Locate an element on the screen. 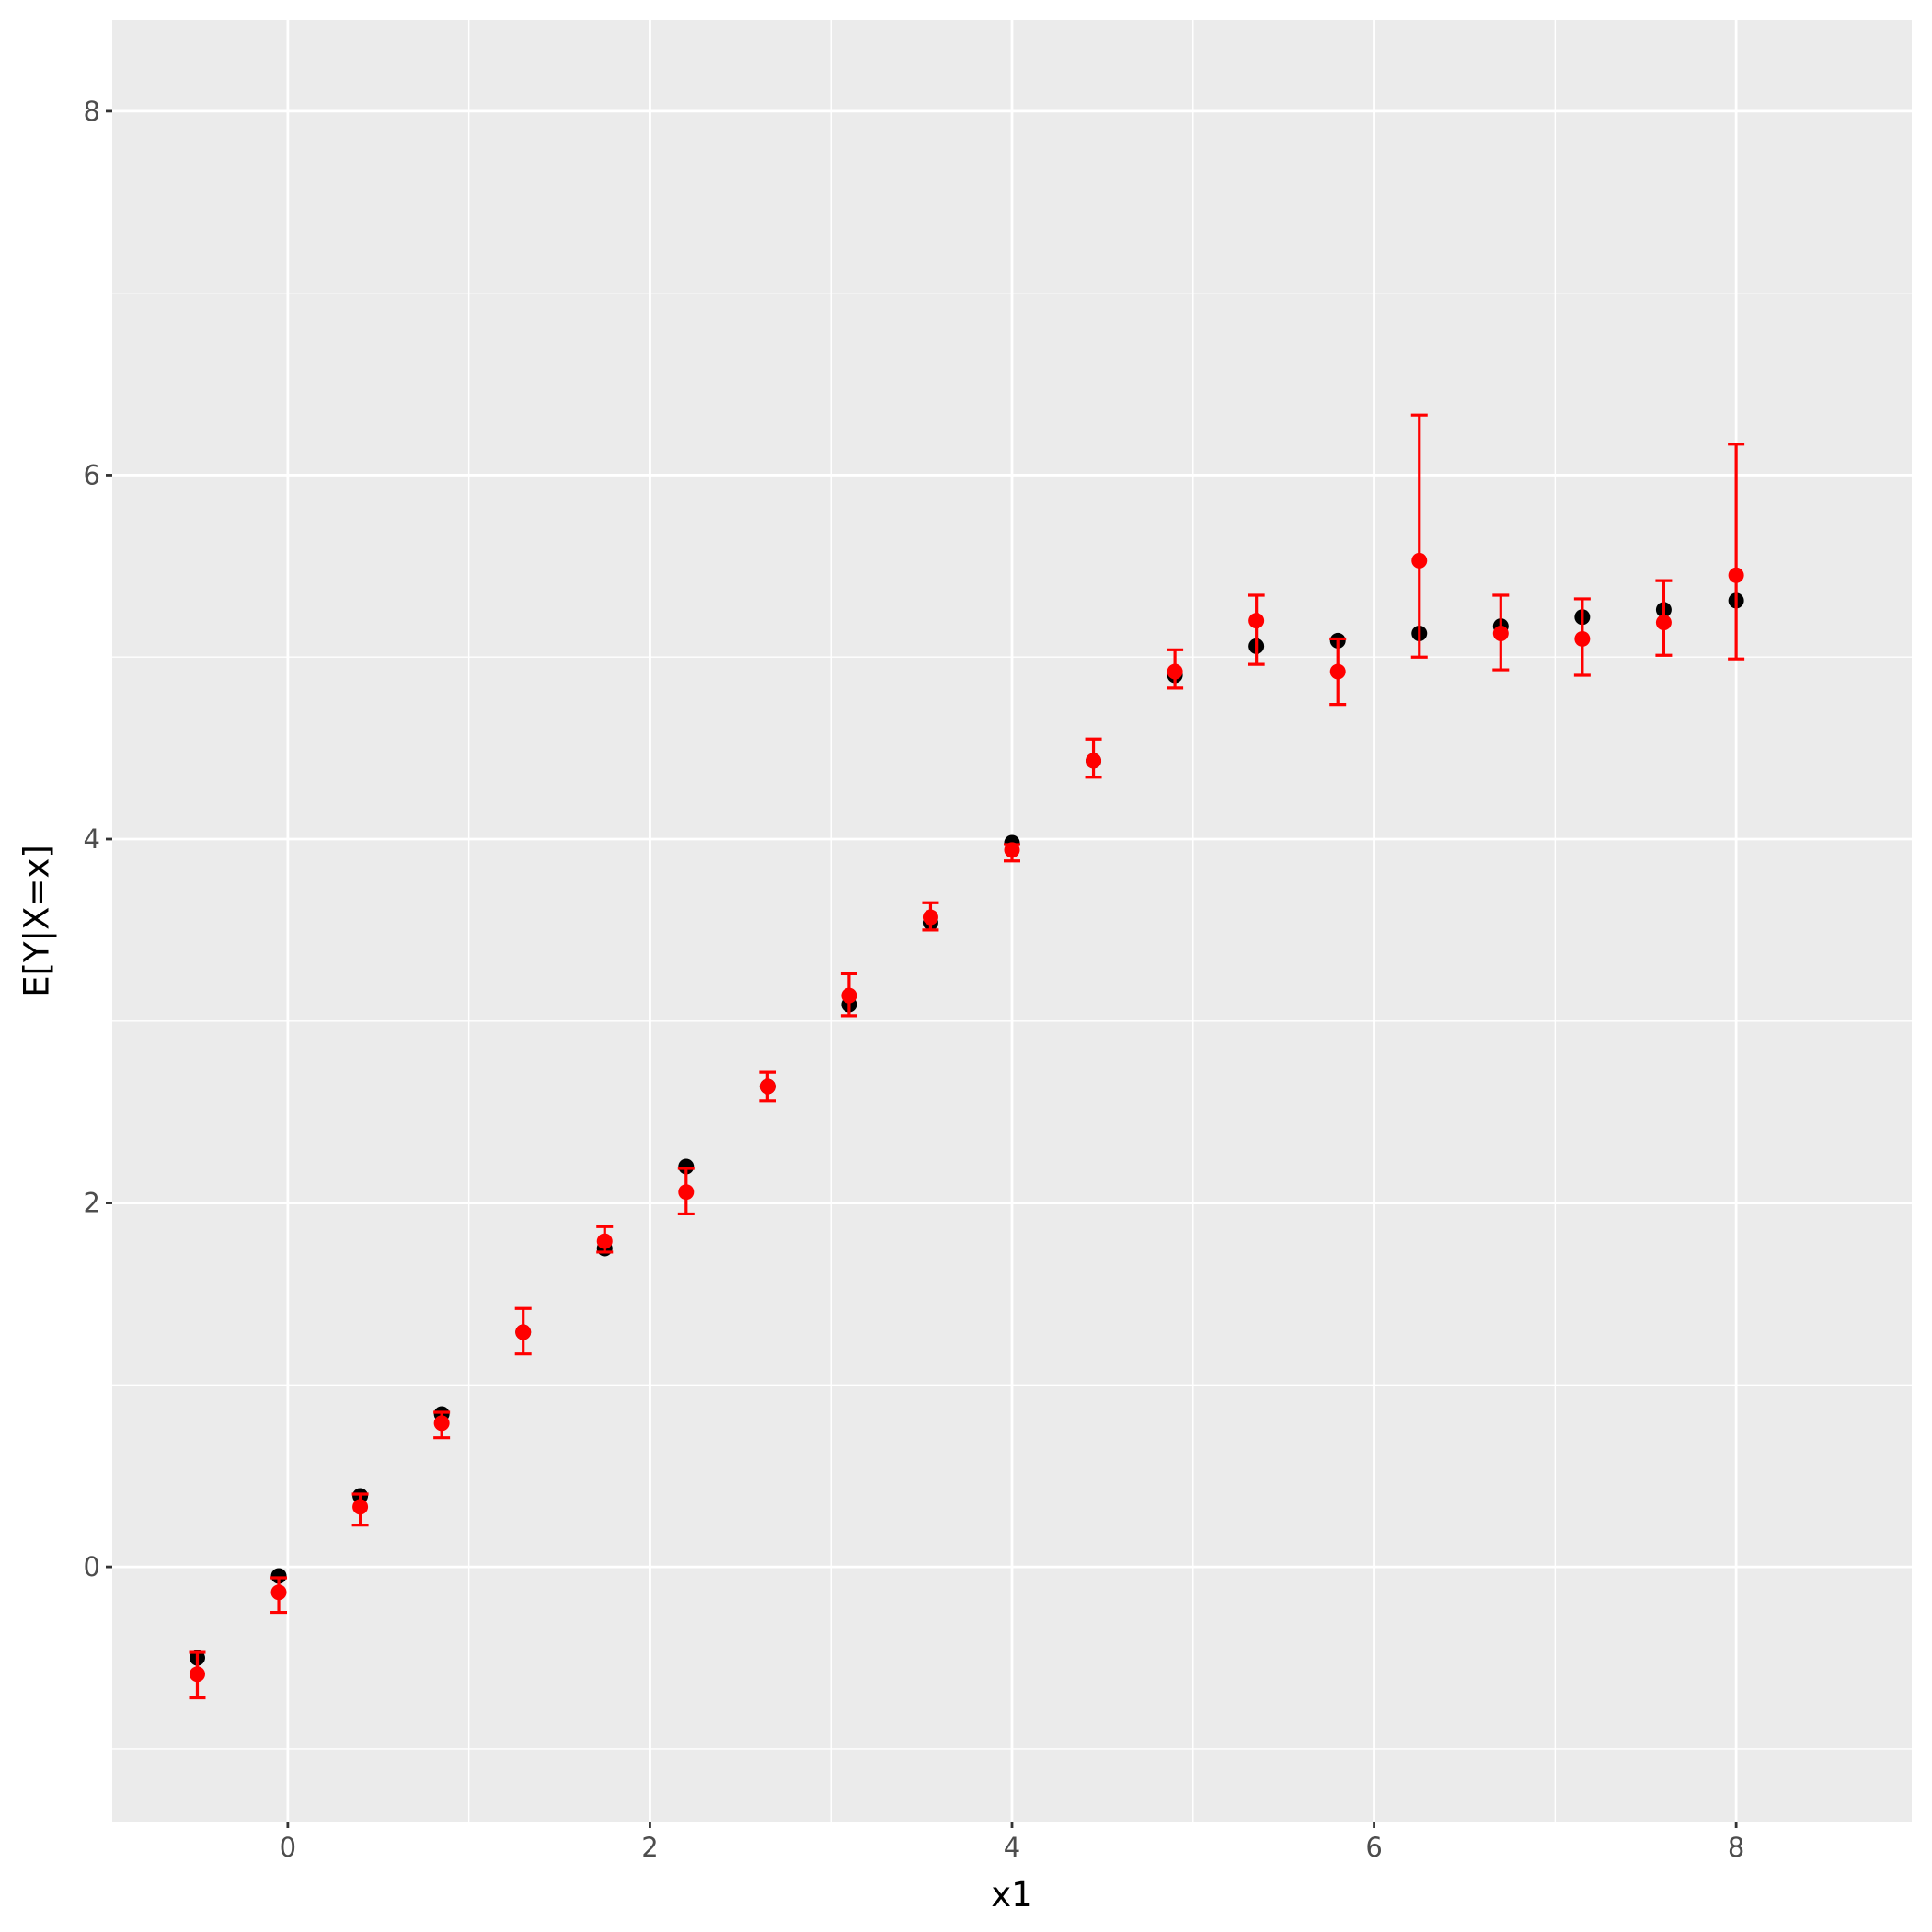 This screenshot has width=1932, height=1932. x-tick-label: 6 is located at coordinates (1373, 1847).